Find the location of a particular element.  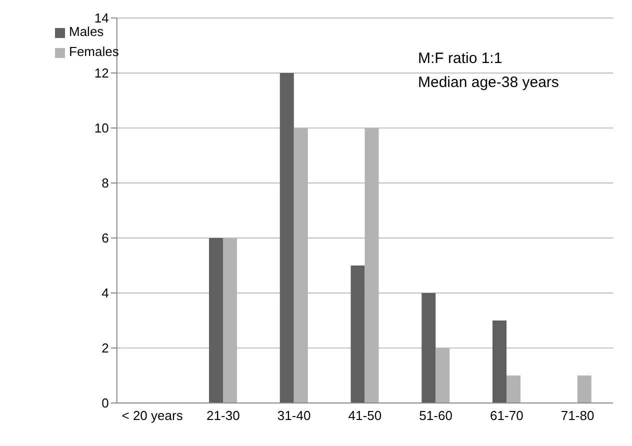

y-tick-label: 12 is located at coordinates (101, 73).